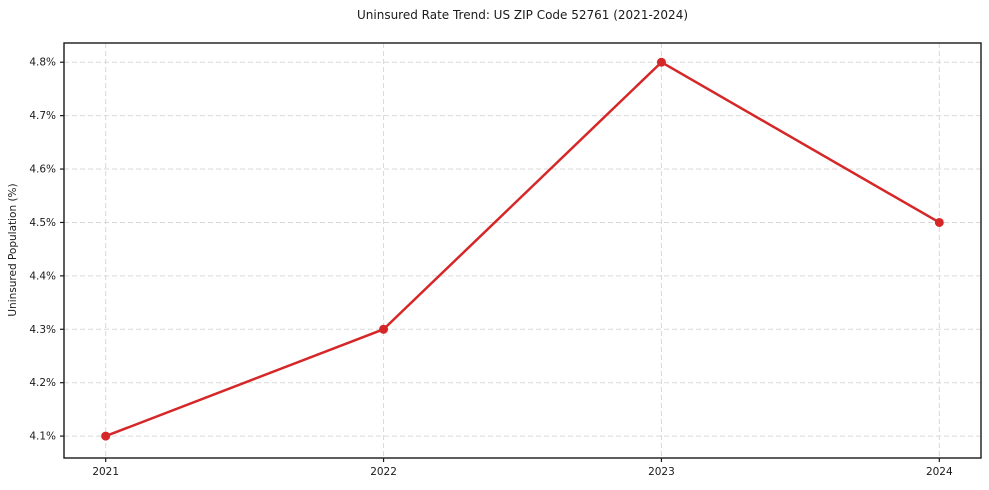 The width and height of the screenshot is (989, 490). I want to click on y-tick-label: 4.7%, so click(42, 116).